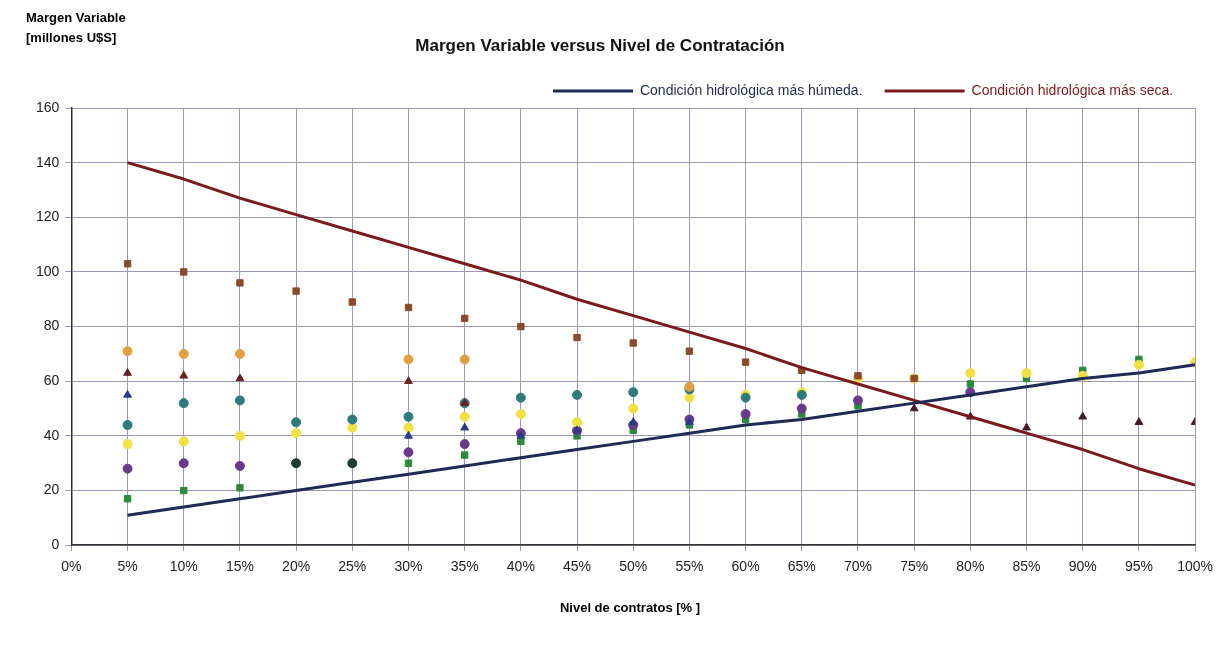 The width and height of the screenshot is (1221, 646). I want to click on chart-title: Margen Variable versus Nivel de Contratación, so click(600, 45).